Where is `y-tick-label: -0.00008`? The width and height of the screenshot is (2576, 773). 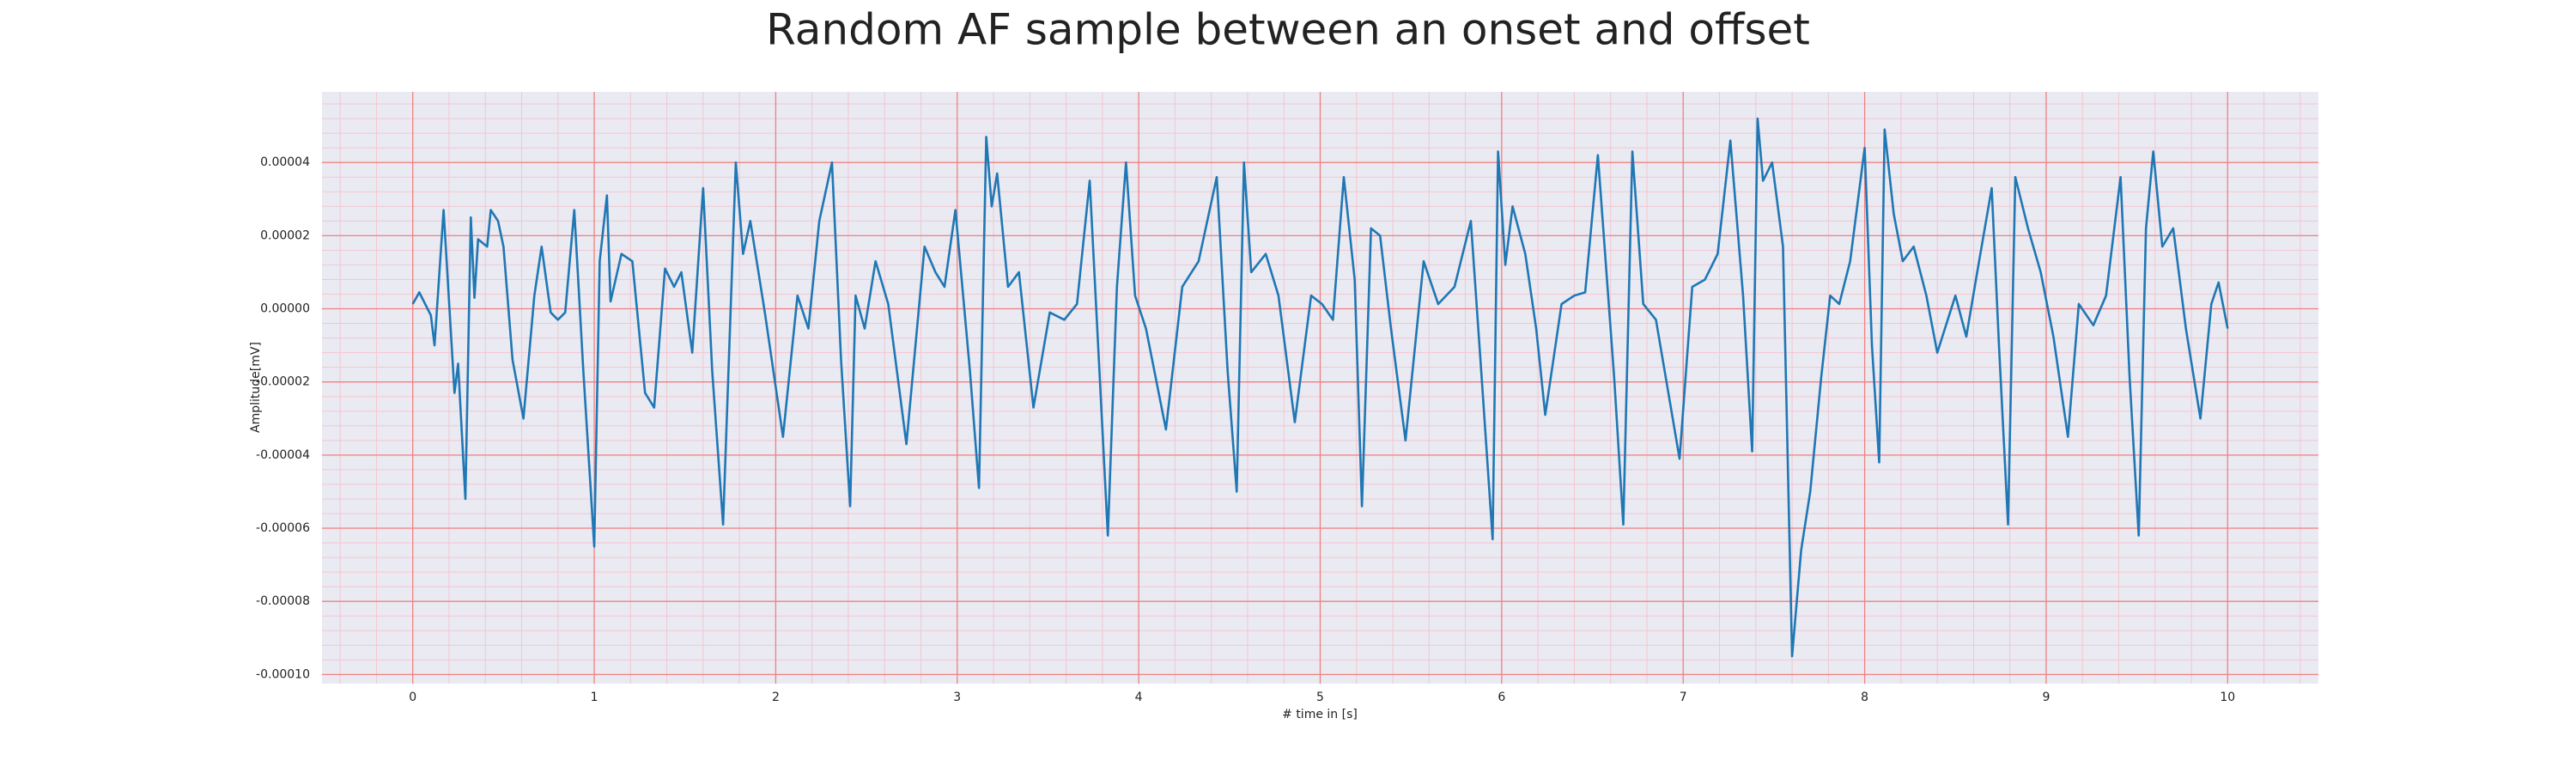
y-tick-label: -0.00008 is located at coordinates (283, 601).